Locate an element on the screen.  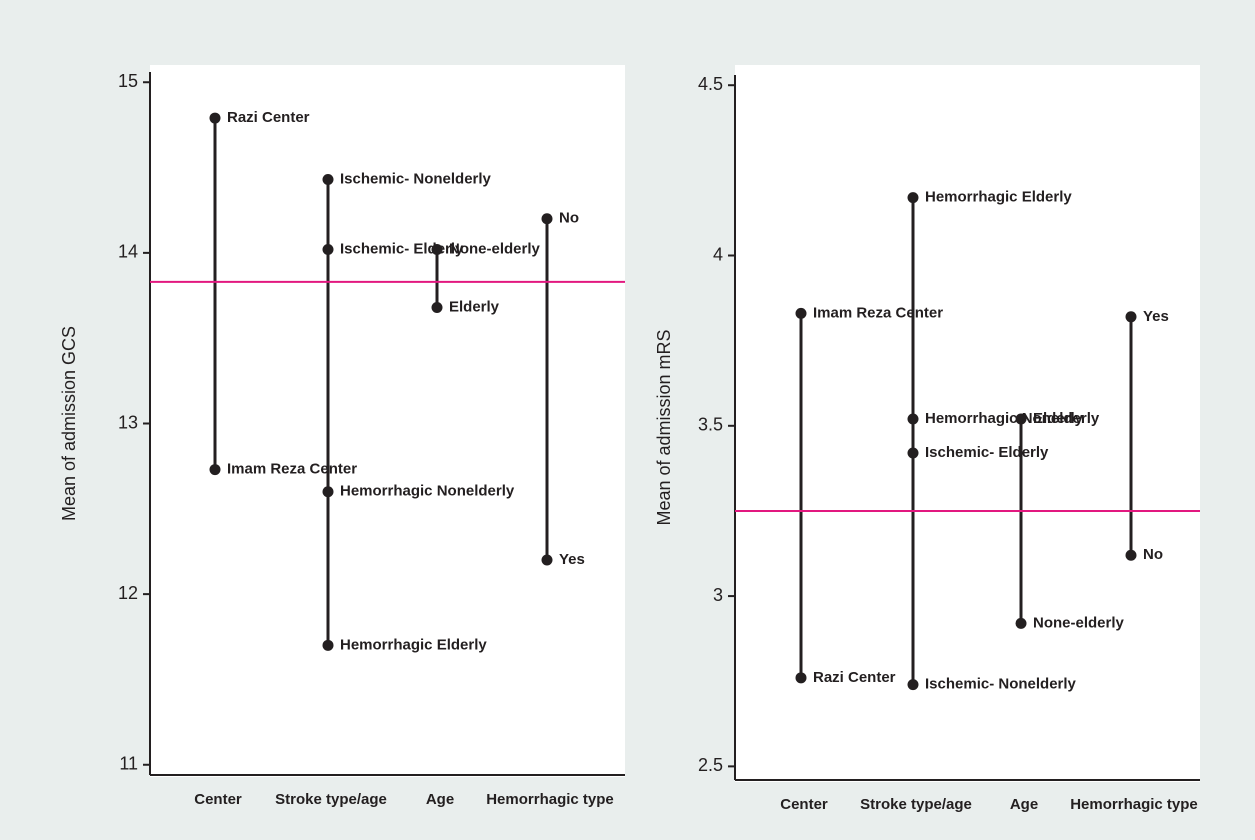
y-tick-label: 15 is located at coordinates (128, 81).